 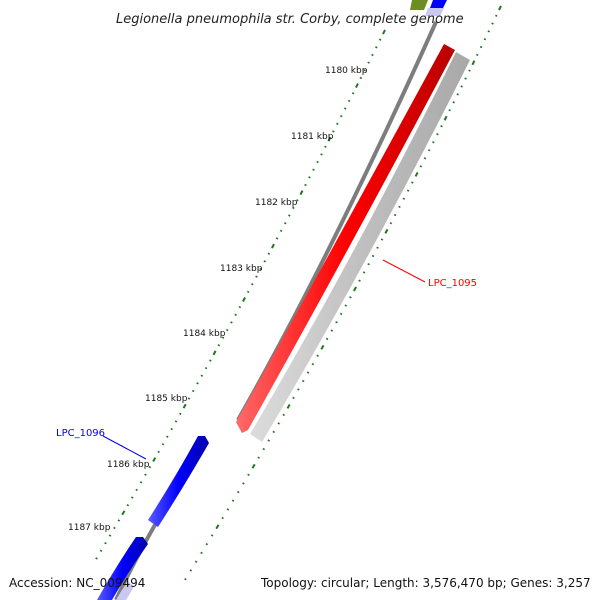 What do you see at coordinates (434, 12) in the screenshot?
I see `lavender-feature-fragment` at bounding box center [434, 12].